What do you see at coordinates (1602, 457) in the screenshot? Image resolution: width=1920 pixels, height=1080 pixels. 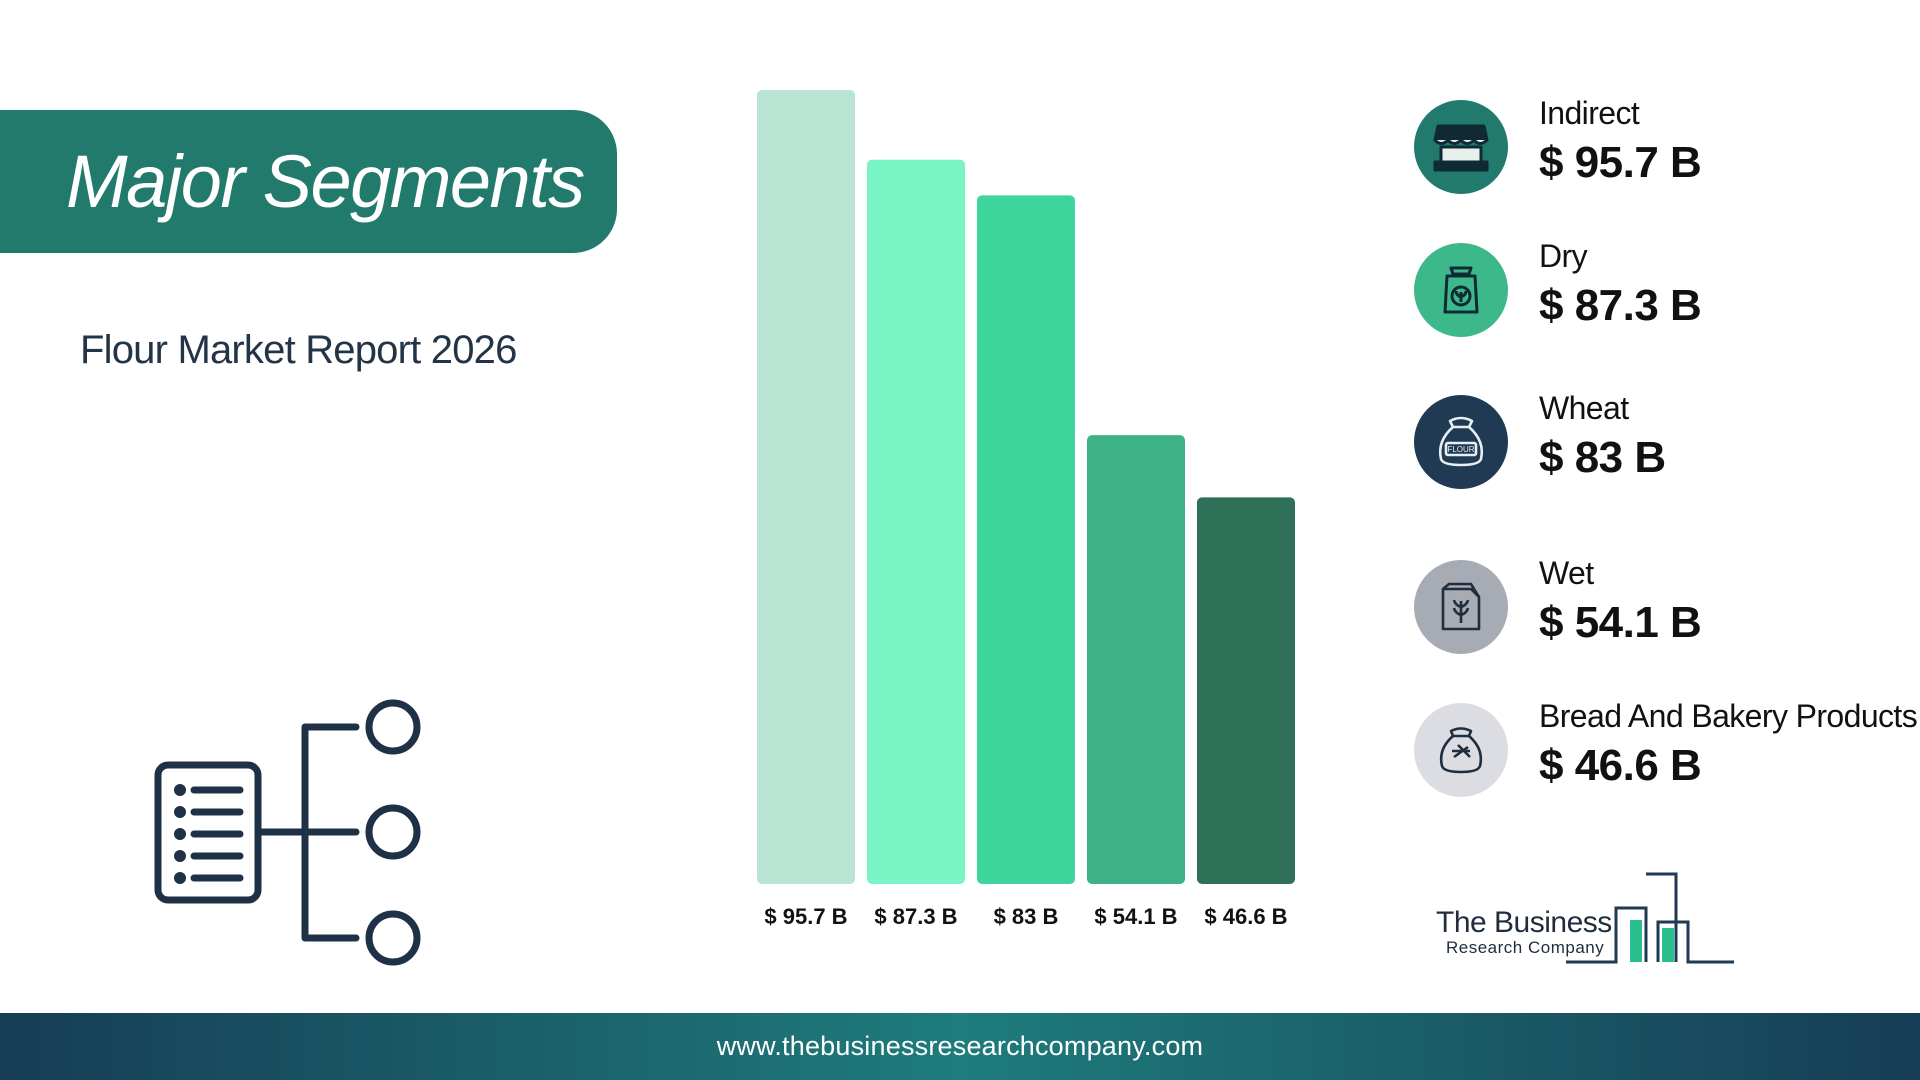 I see `legend-value: $ 83 B` at bounding box center [1602, 457].